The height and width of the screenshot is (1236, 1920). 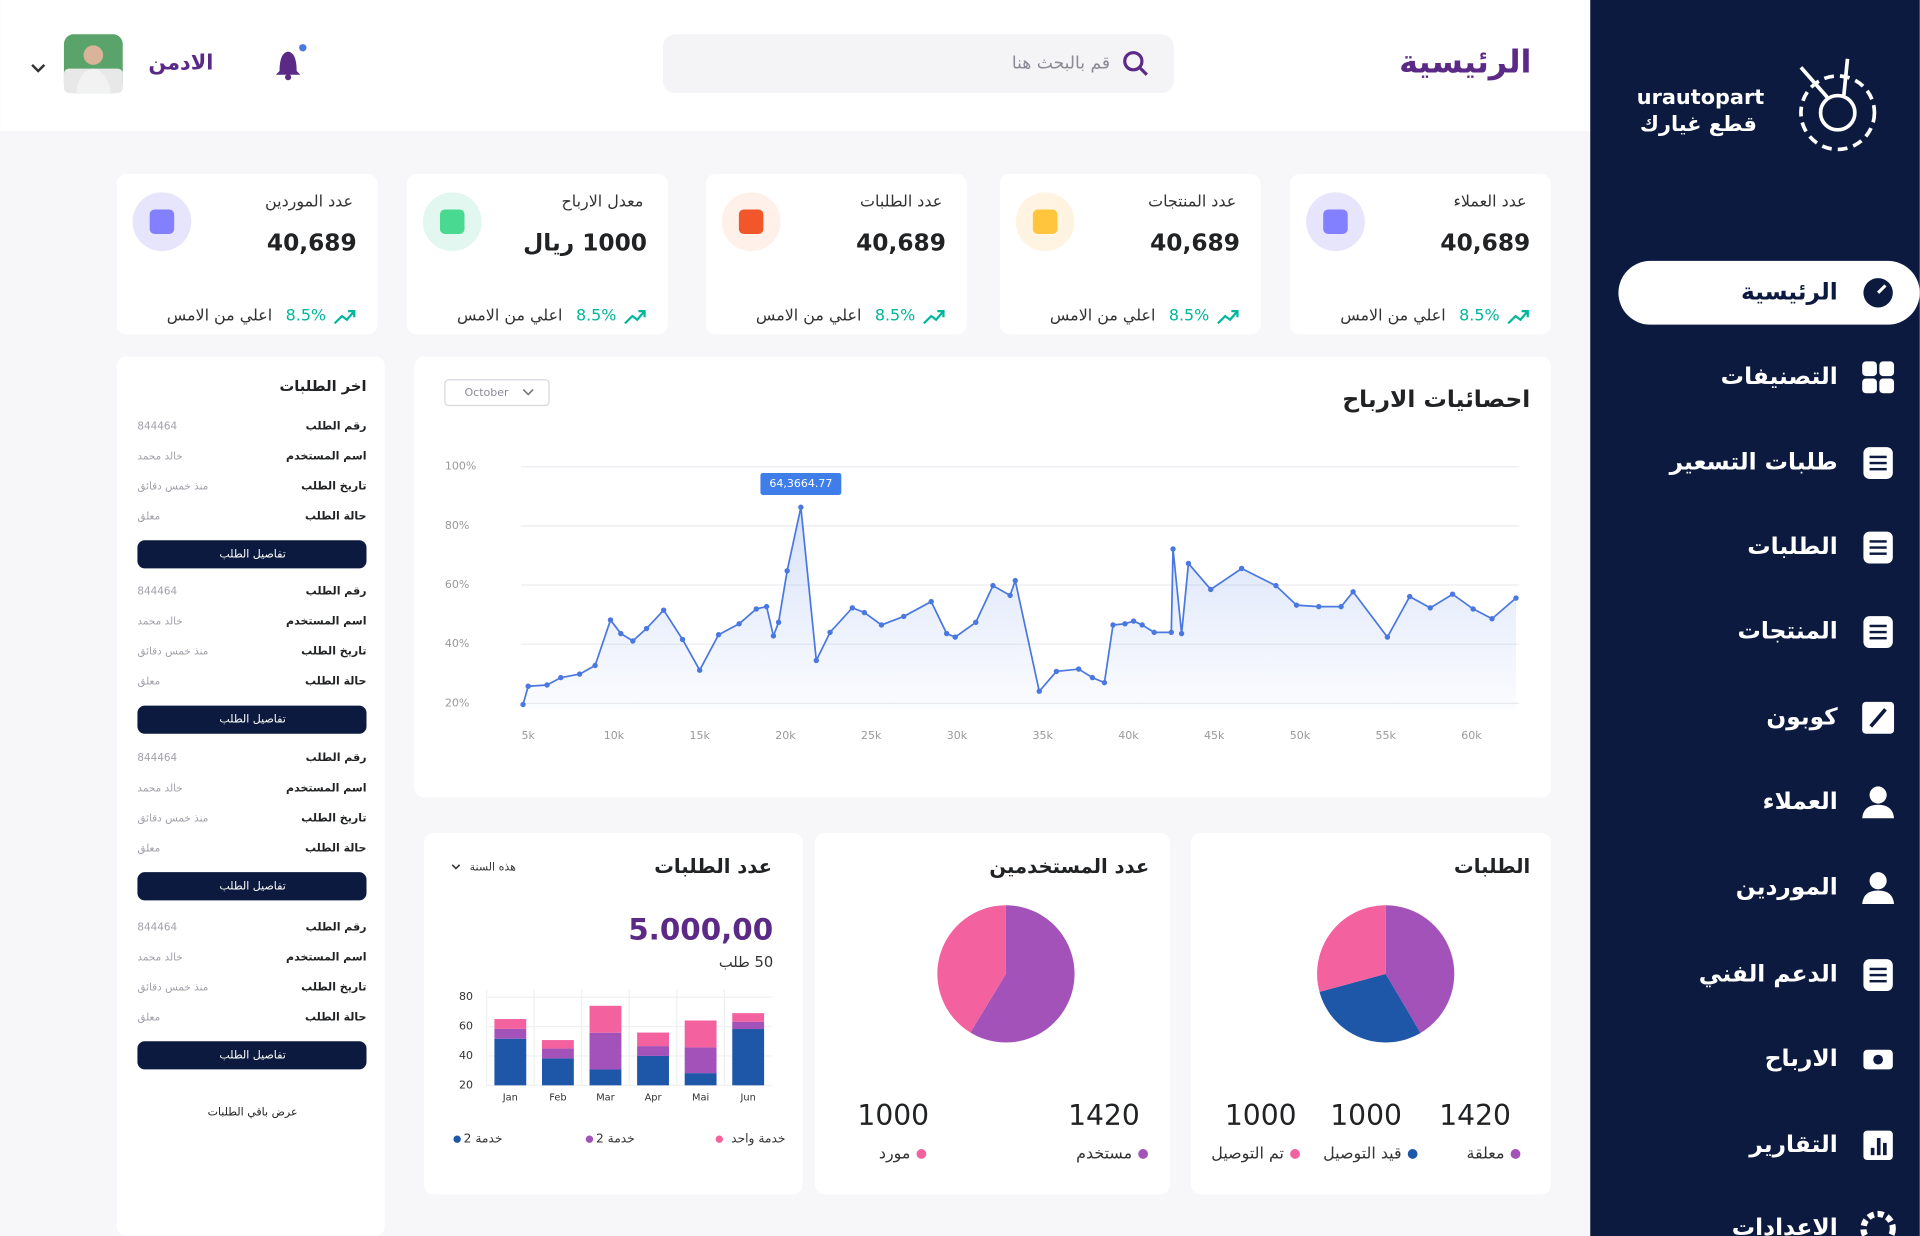 I want to click on line, so click(x=1019, y=606).